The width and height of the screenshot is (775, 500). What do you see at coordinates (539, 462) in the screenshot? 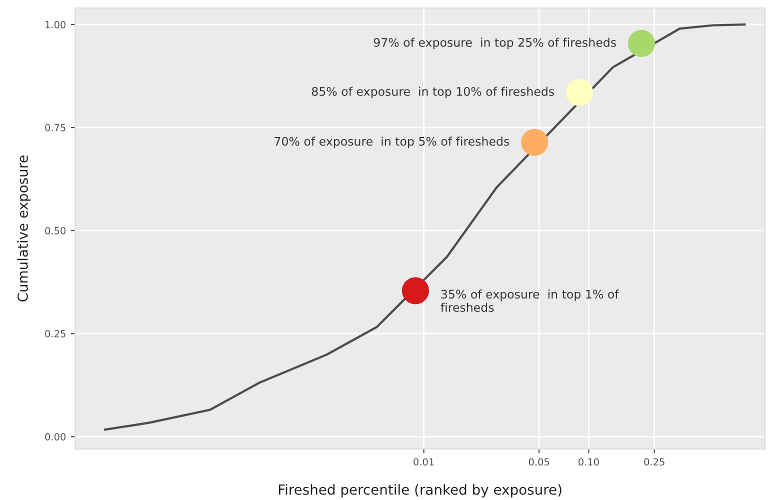
I see `x-tick-label: 0.05` at bounding box center [539, 462].